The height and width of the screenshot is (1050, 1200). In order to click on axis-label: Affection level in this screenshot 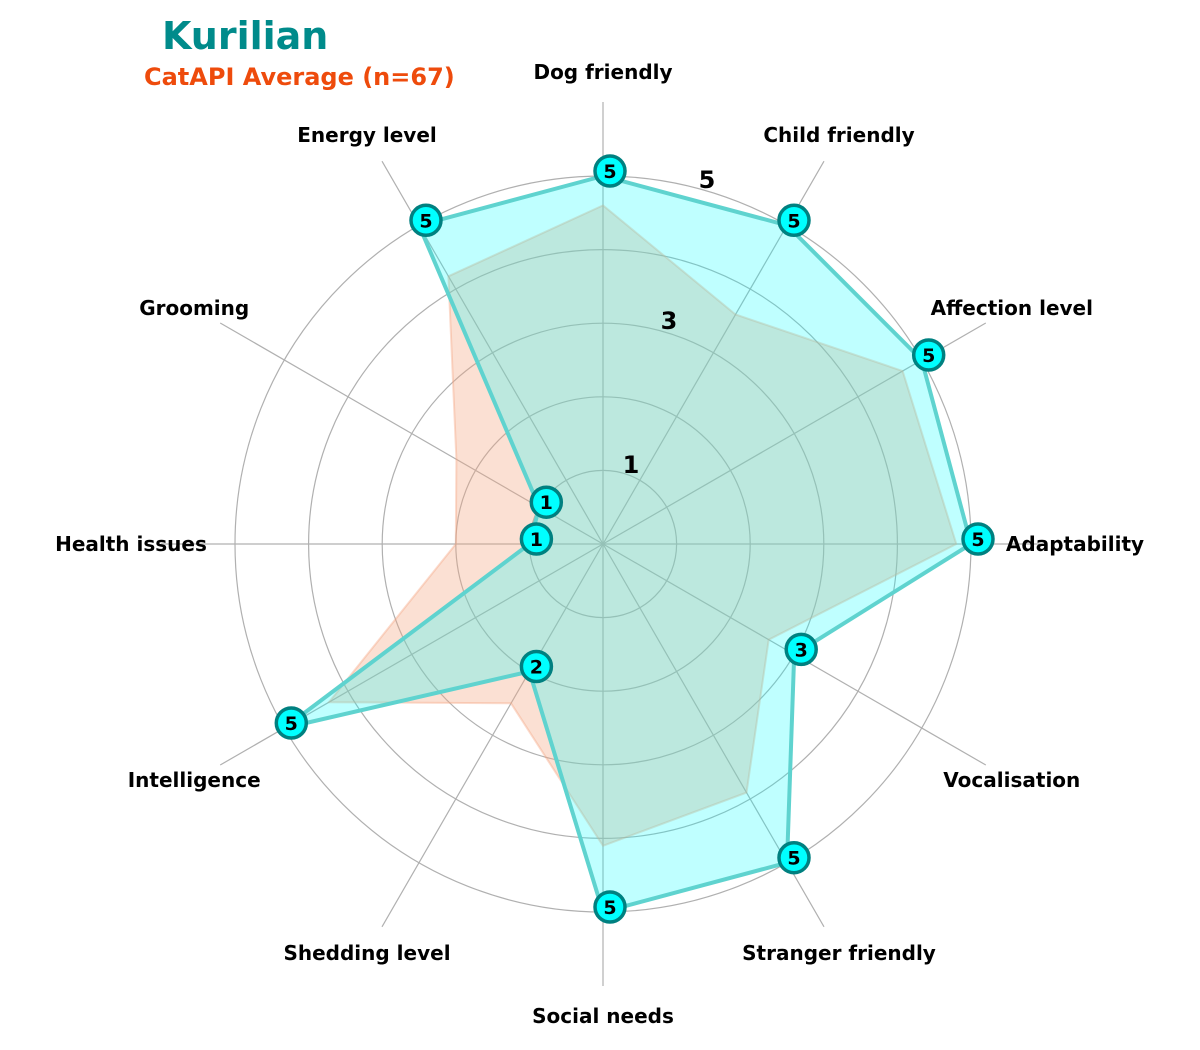, I will do `click(1012, 308)`.